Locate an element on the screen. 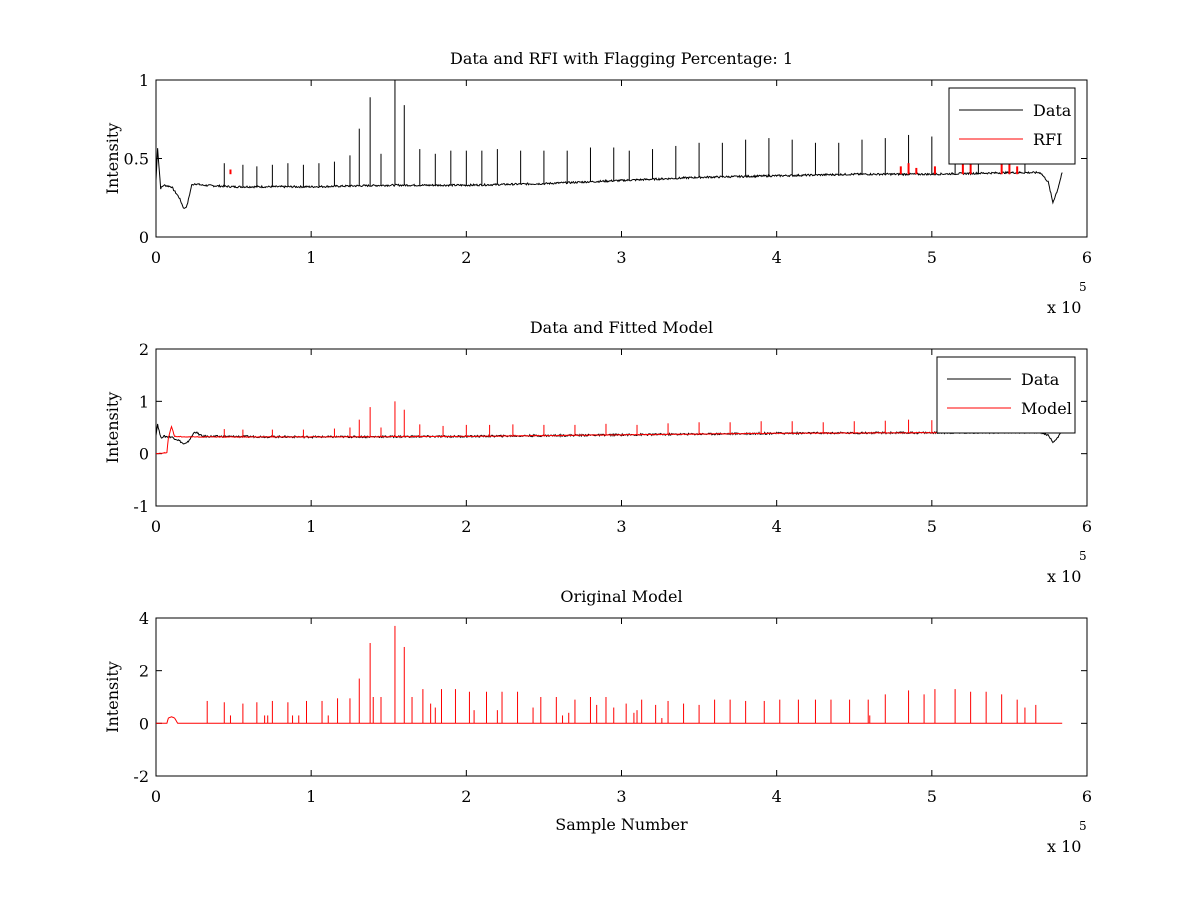 The image size is (1200, 900). legend-label: Model is located at coordinates (1046, 408).